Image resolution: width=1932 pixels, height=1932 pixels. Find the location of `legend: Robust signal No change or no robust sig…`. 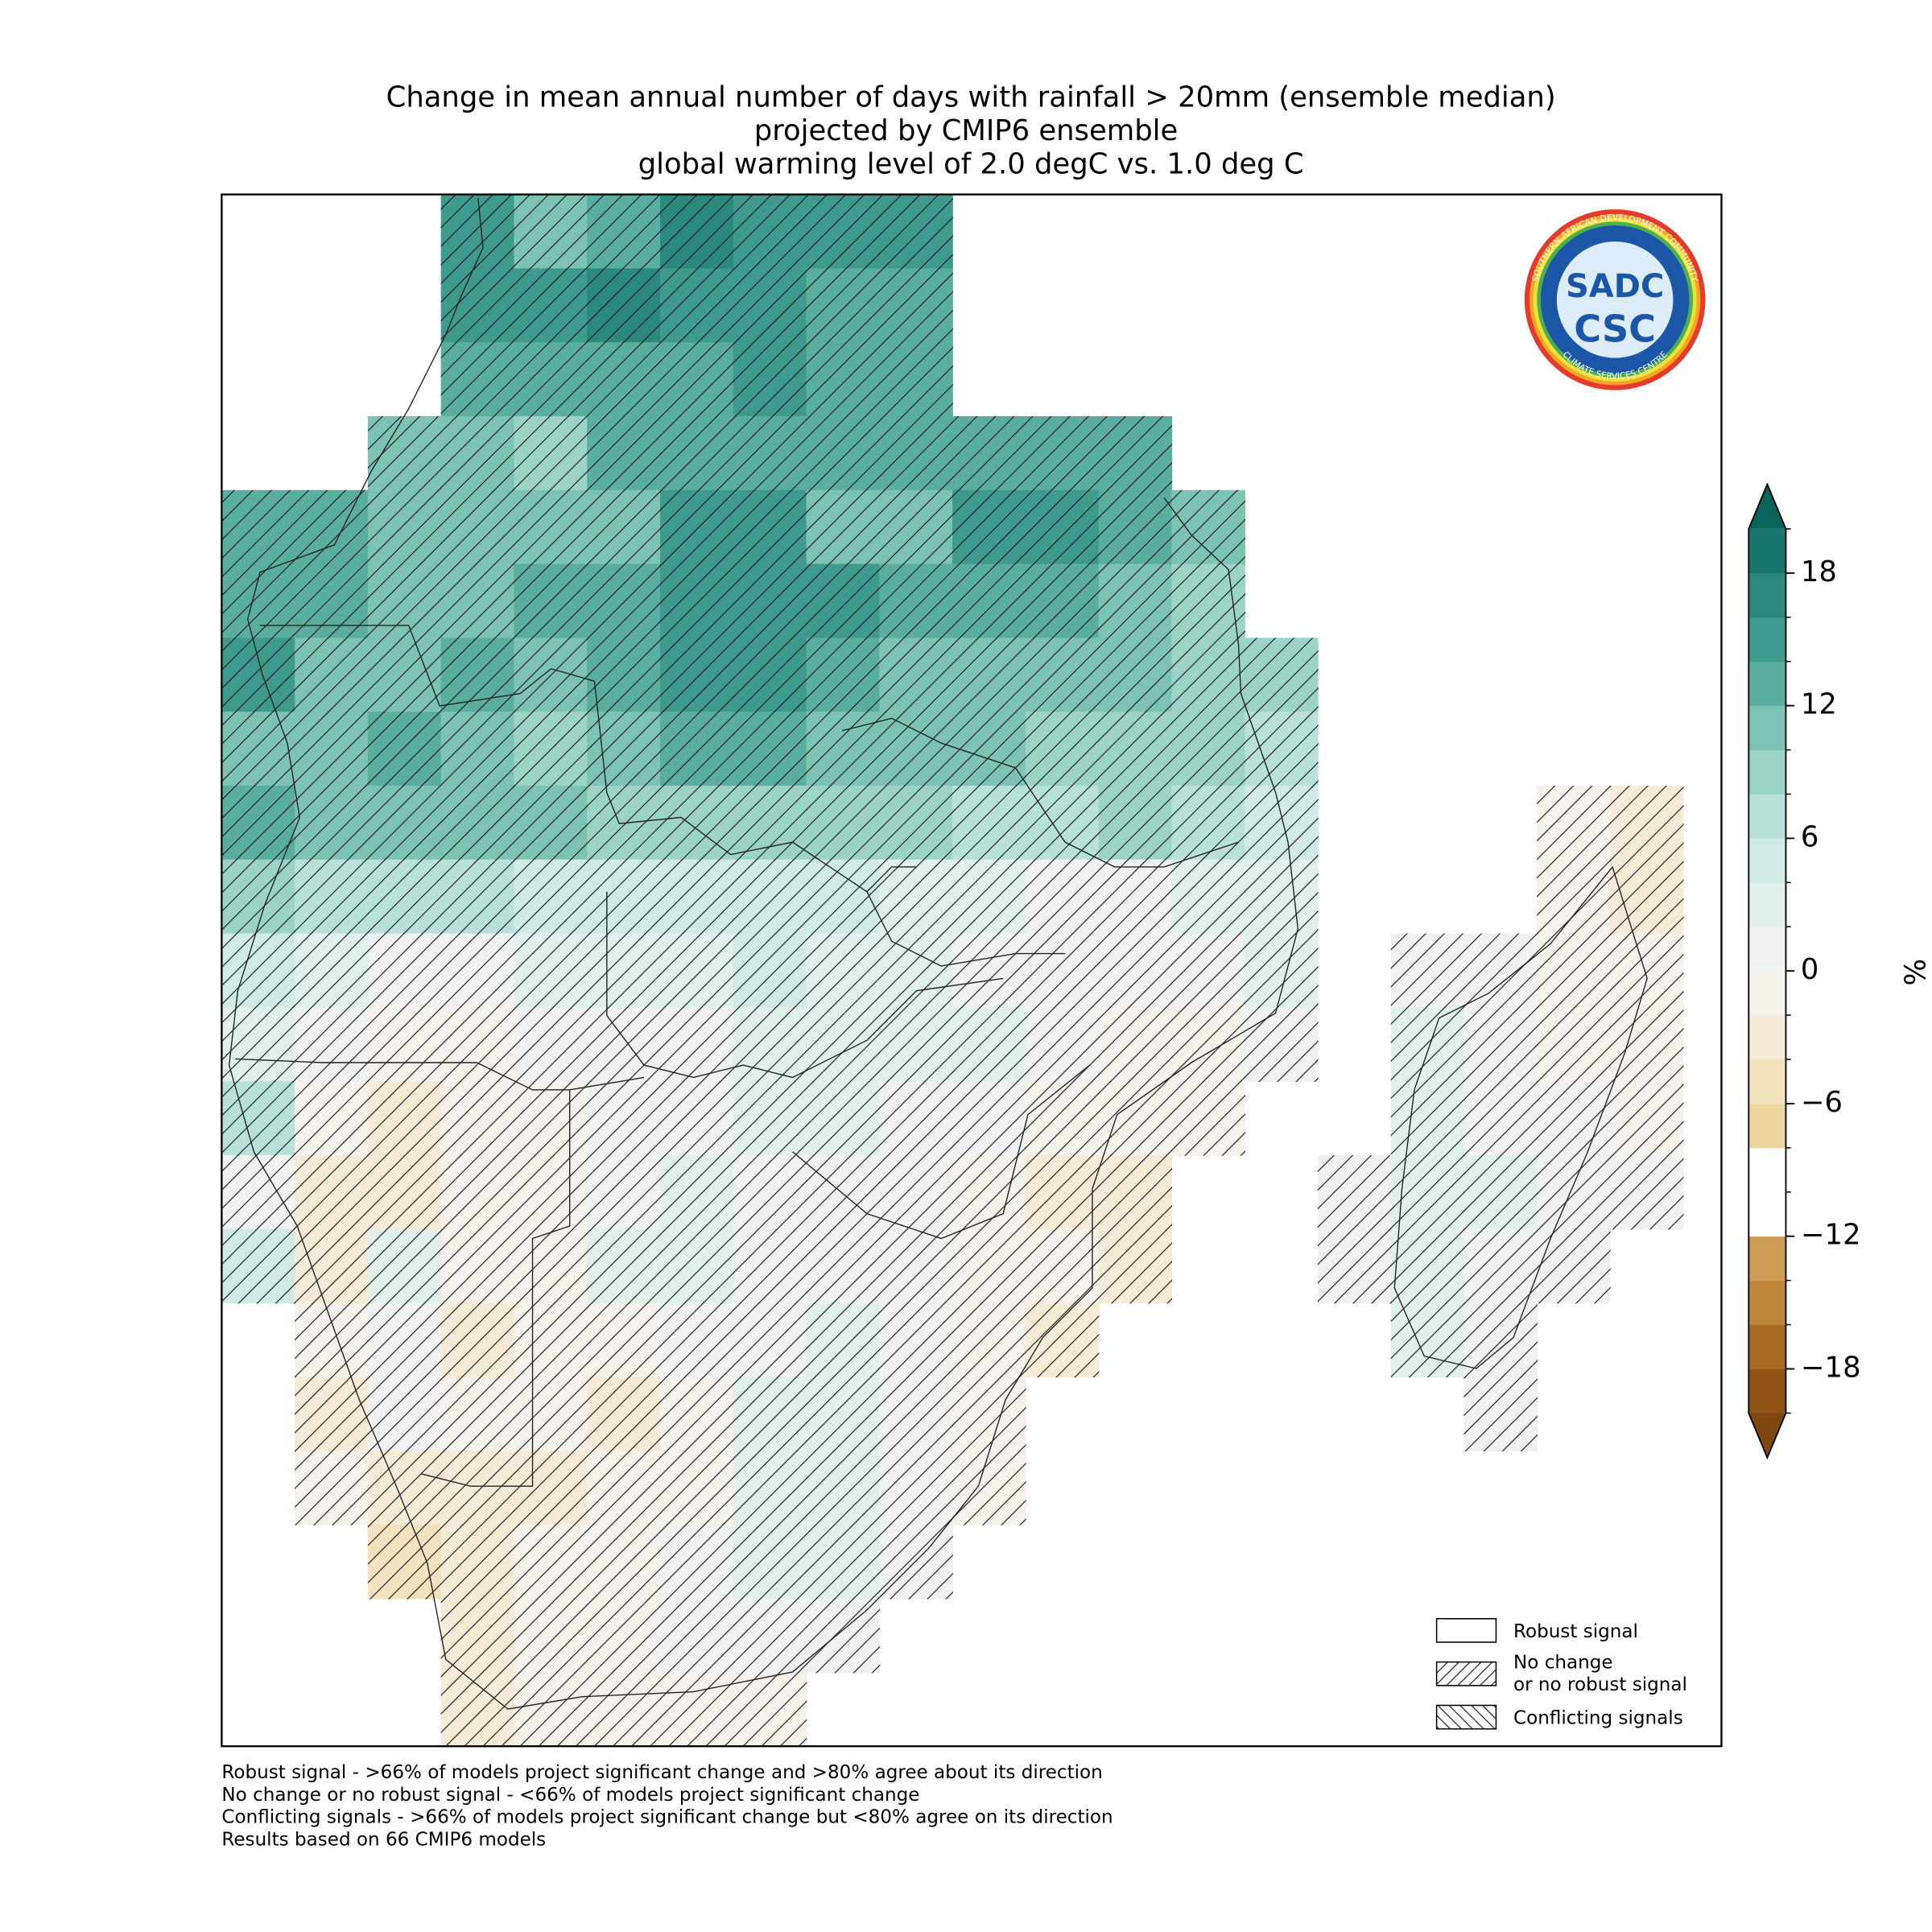

legend: Robust signal No change or no robust sig… is located at coordinates (1561, 1674).